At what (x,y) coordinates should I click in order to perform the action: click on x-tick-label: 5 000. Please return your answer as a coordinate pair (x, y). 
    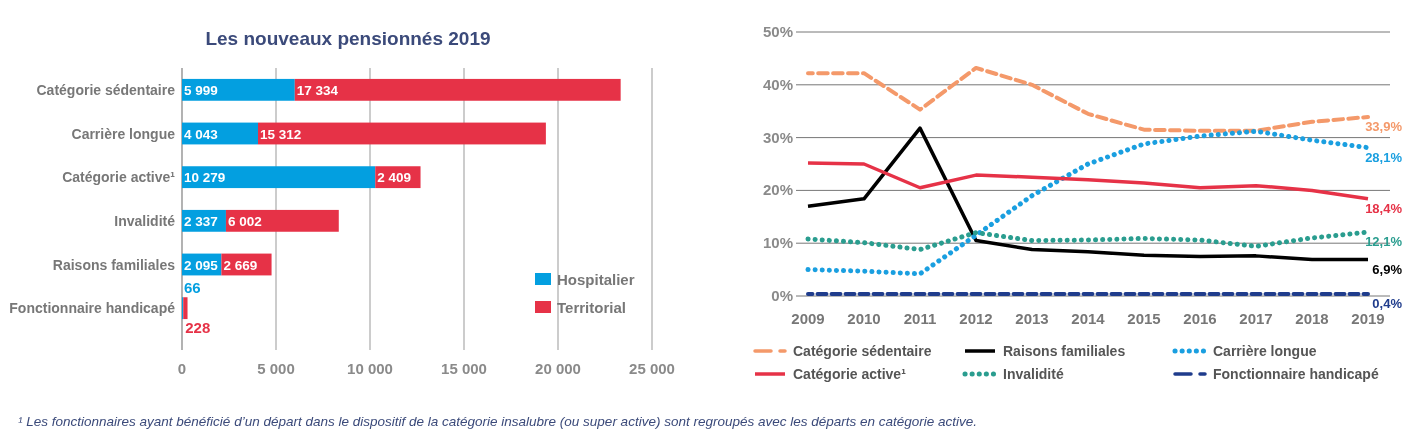
    Looking at the image, I should click on (276, 368).